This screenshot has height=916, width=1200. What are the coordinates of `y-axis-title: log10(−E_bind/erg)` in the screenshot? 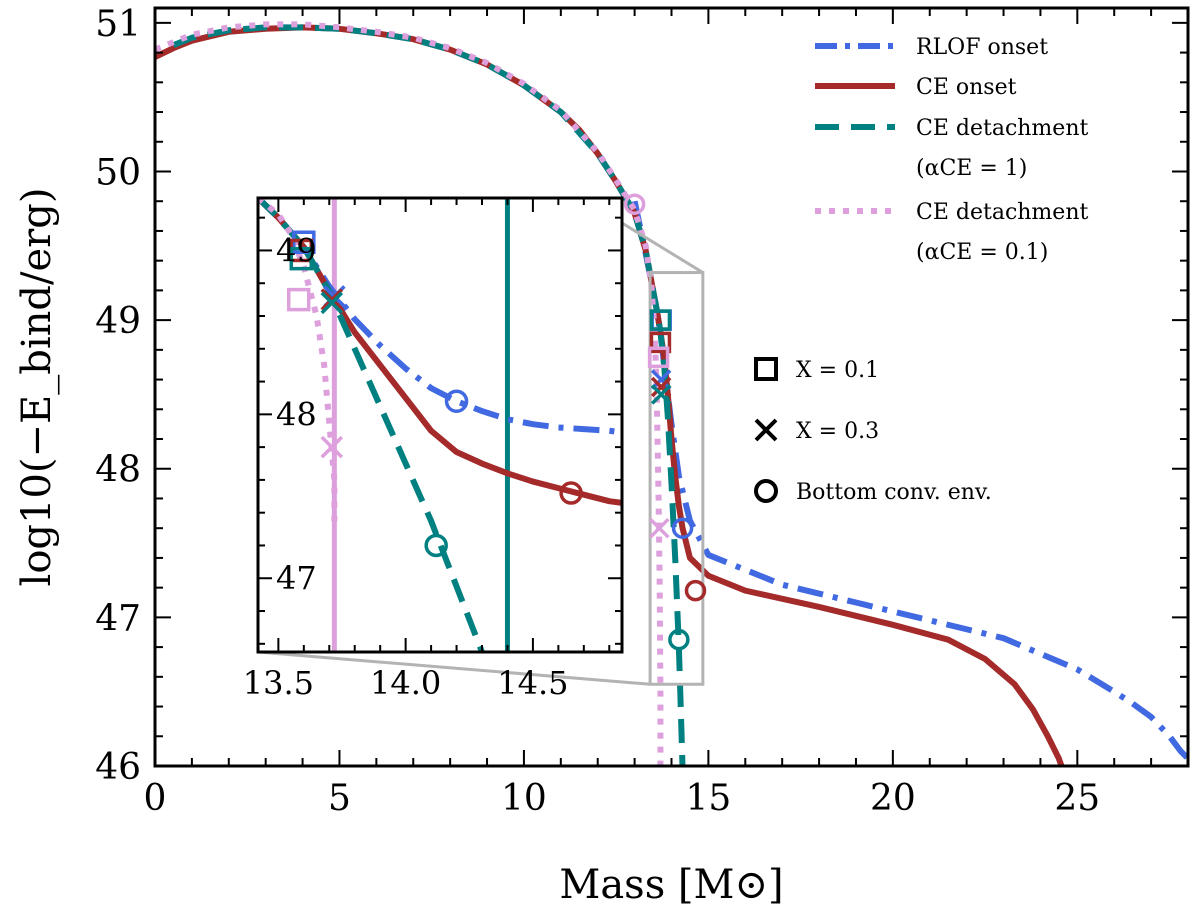 It's located at (37, 387).